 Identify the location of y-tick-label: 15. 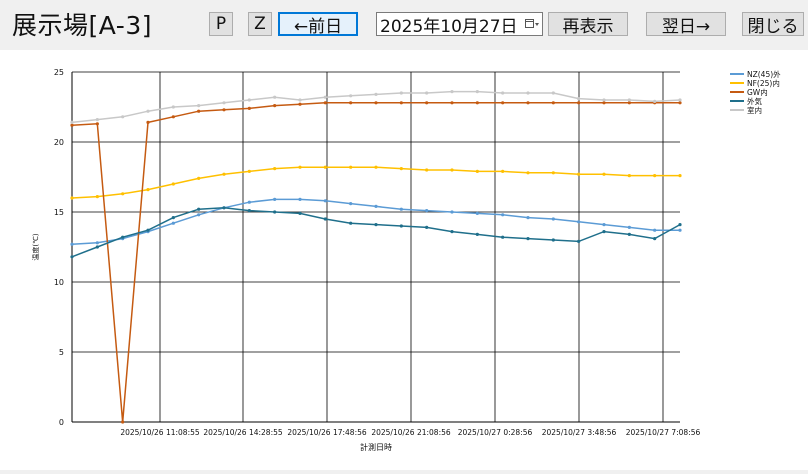
(59, 212).